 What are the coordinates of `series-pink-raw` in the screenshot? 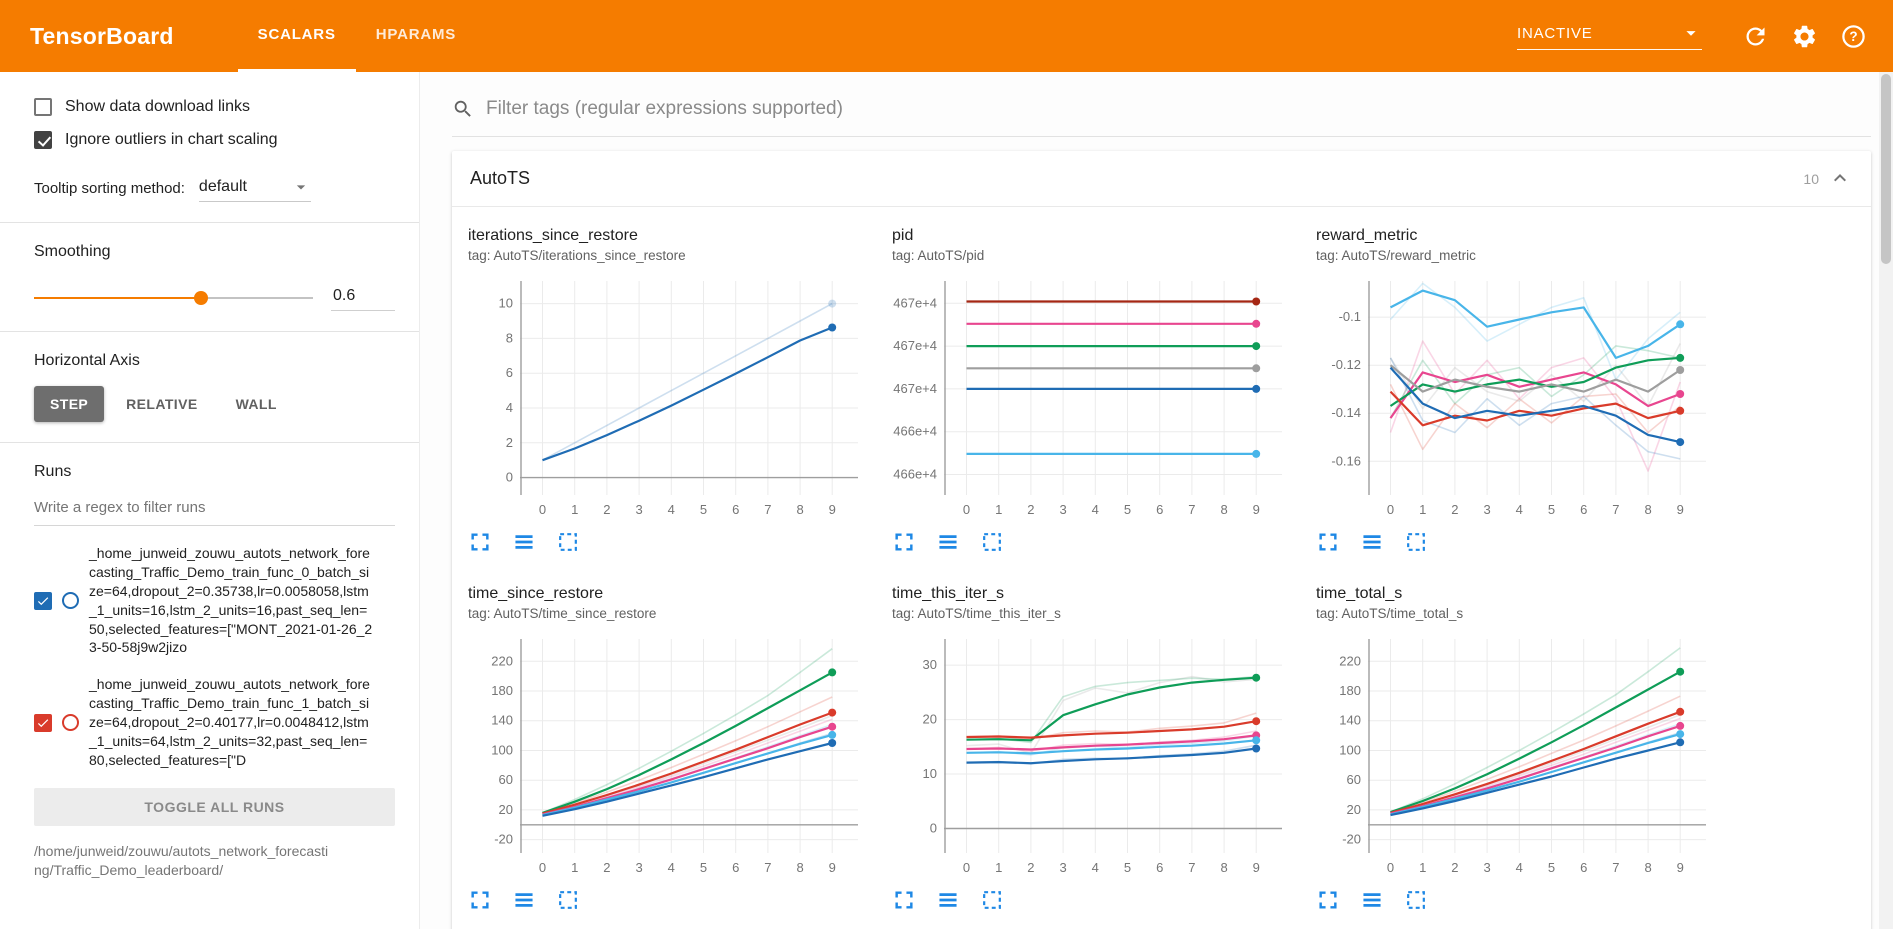 It's located at (1535, 406).